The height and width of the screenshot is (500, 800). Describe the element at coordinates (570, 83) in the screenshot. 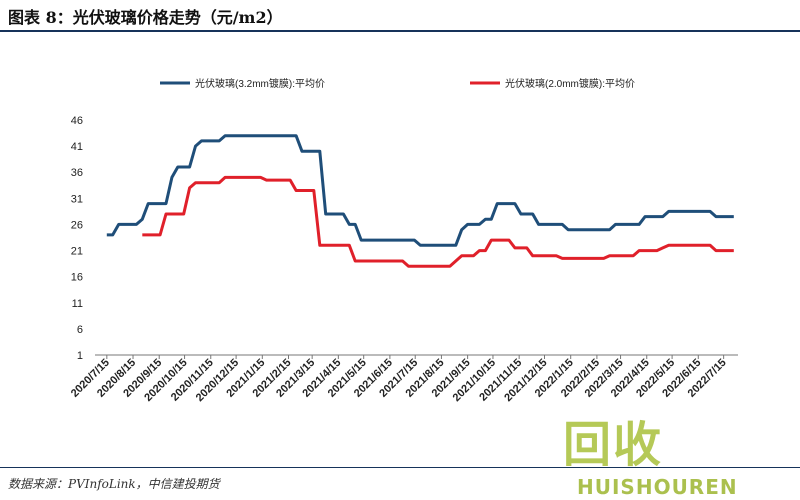

I see `legend-label: 光伏玻璃(2.0mm镀膜):平均价` at that location.